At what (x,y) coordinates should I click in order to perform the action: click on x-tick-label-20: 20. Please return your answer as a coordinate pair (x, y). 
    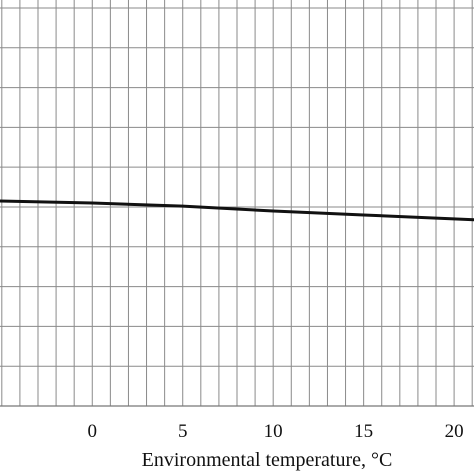
    Looking at the image, I should click on (454, 431).